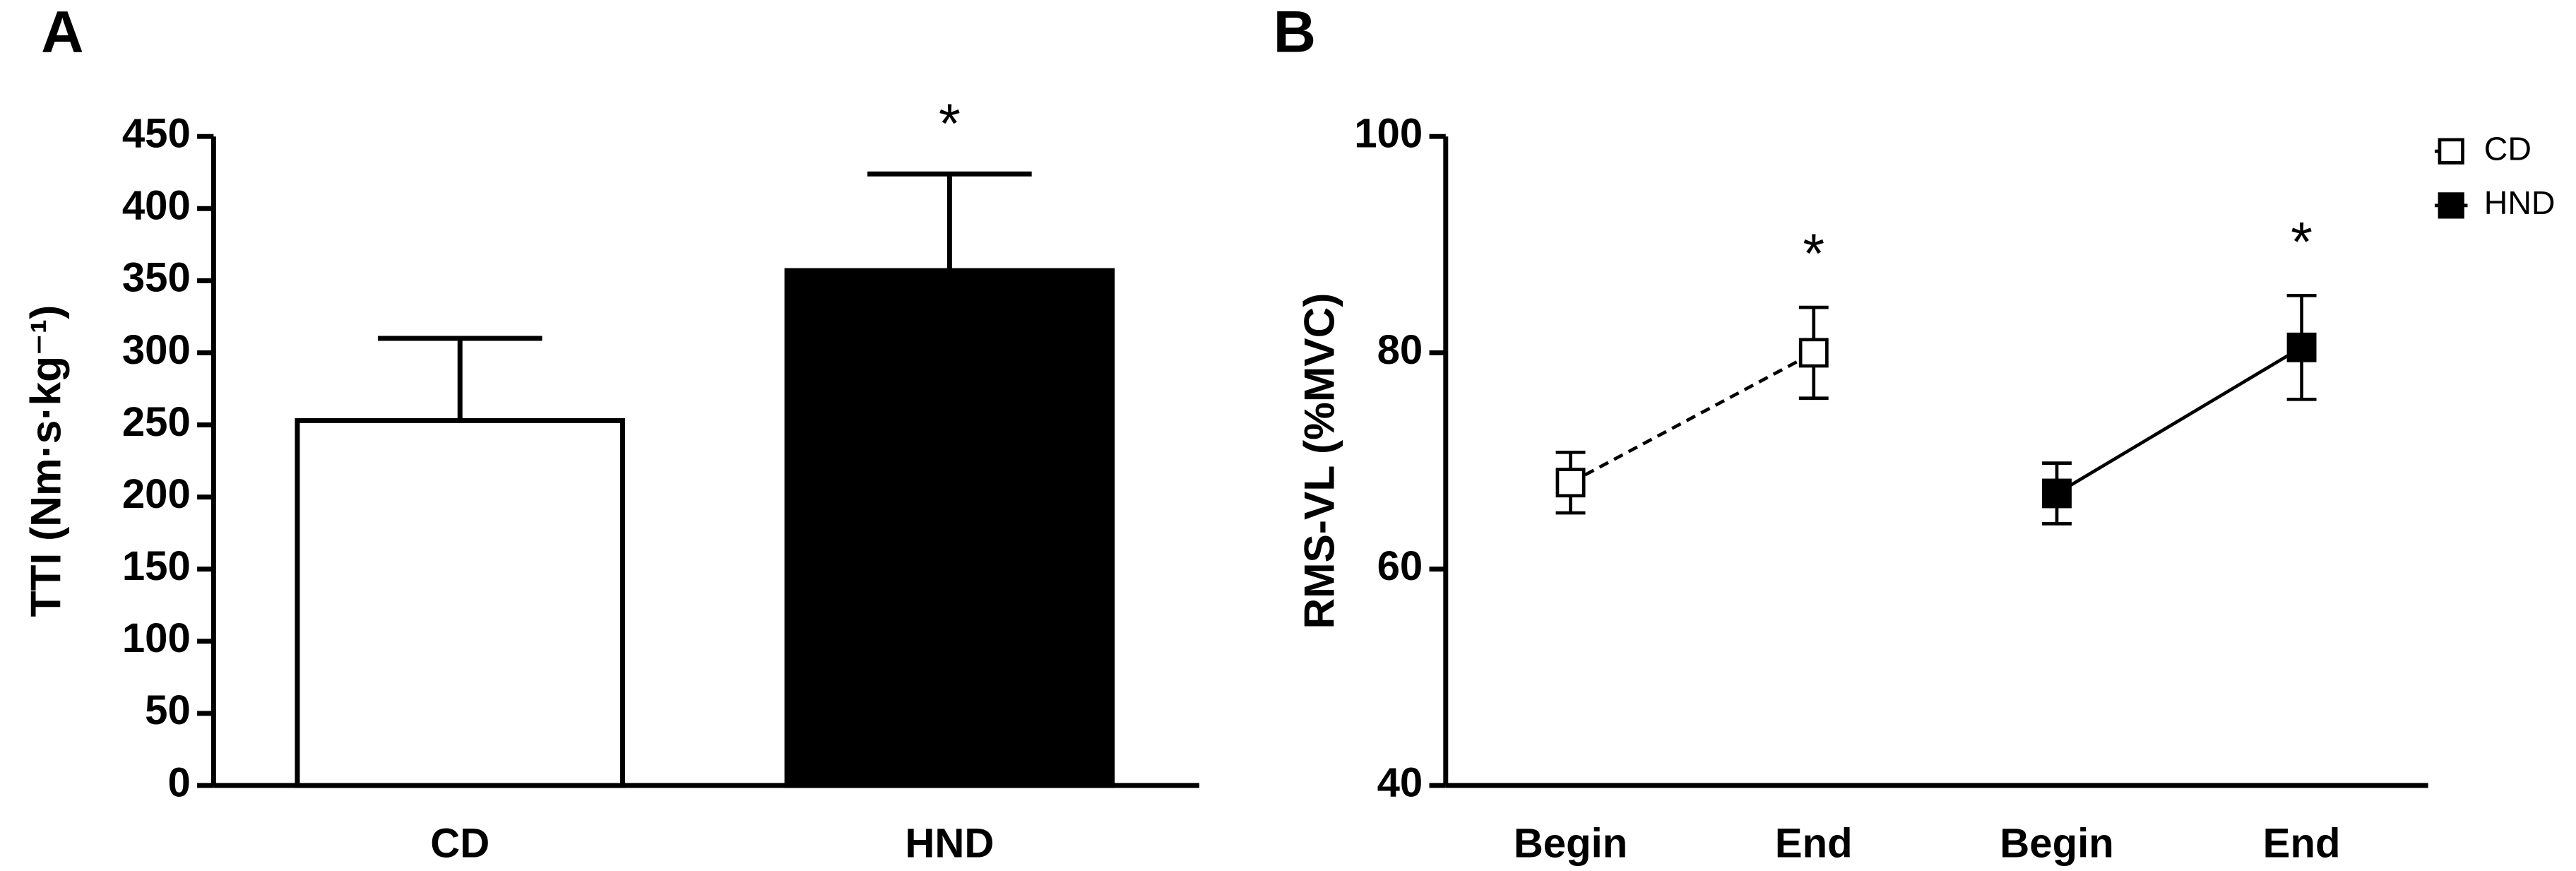 The width and height of the screenshot is (2576, 871). Describe the element at coordinates (1400, 566) in the screenshot. I see `y-tick-label: 60` at that location.